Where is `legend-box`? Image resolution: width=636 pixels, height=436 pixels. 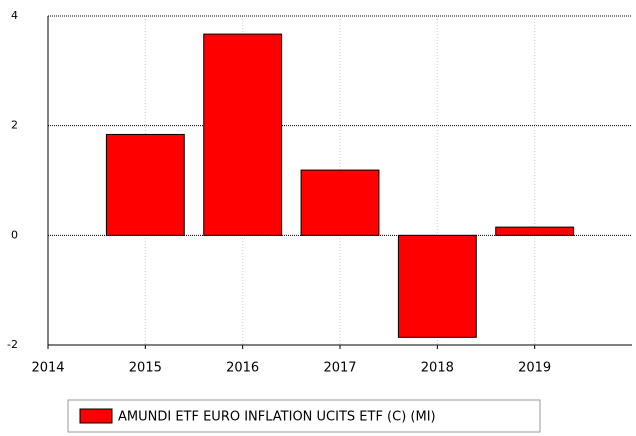
legend-box is located at coordinates (304, 416).